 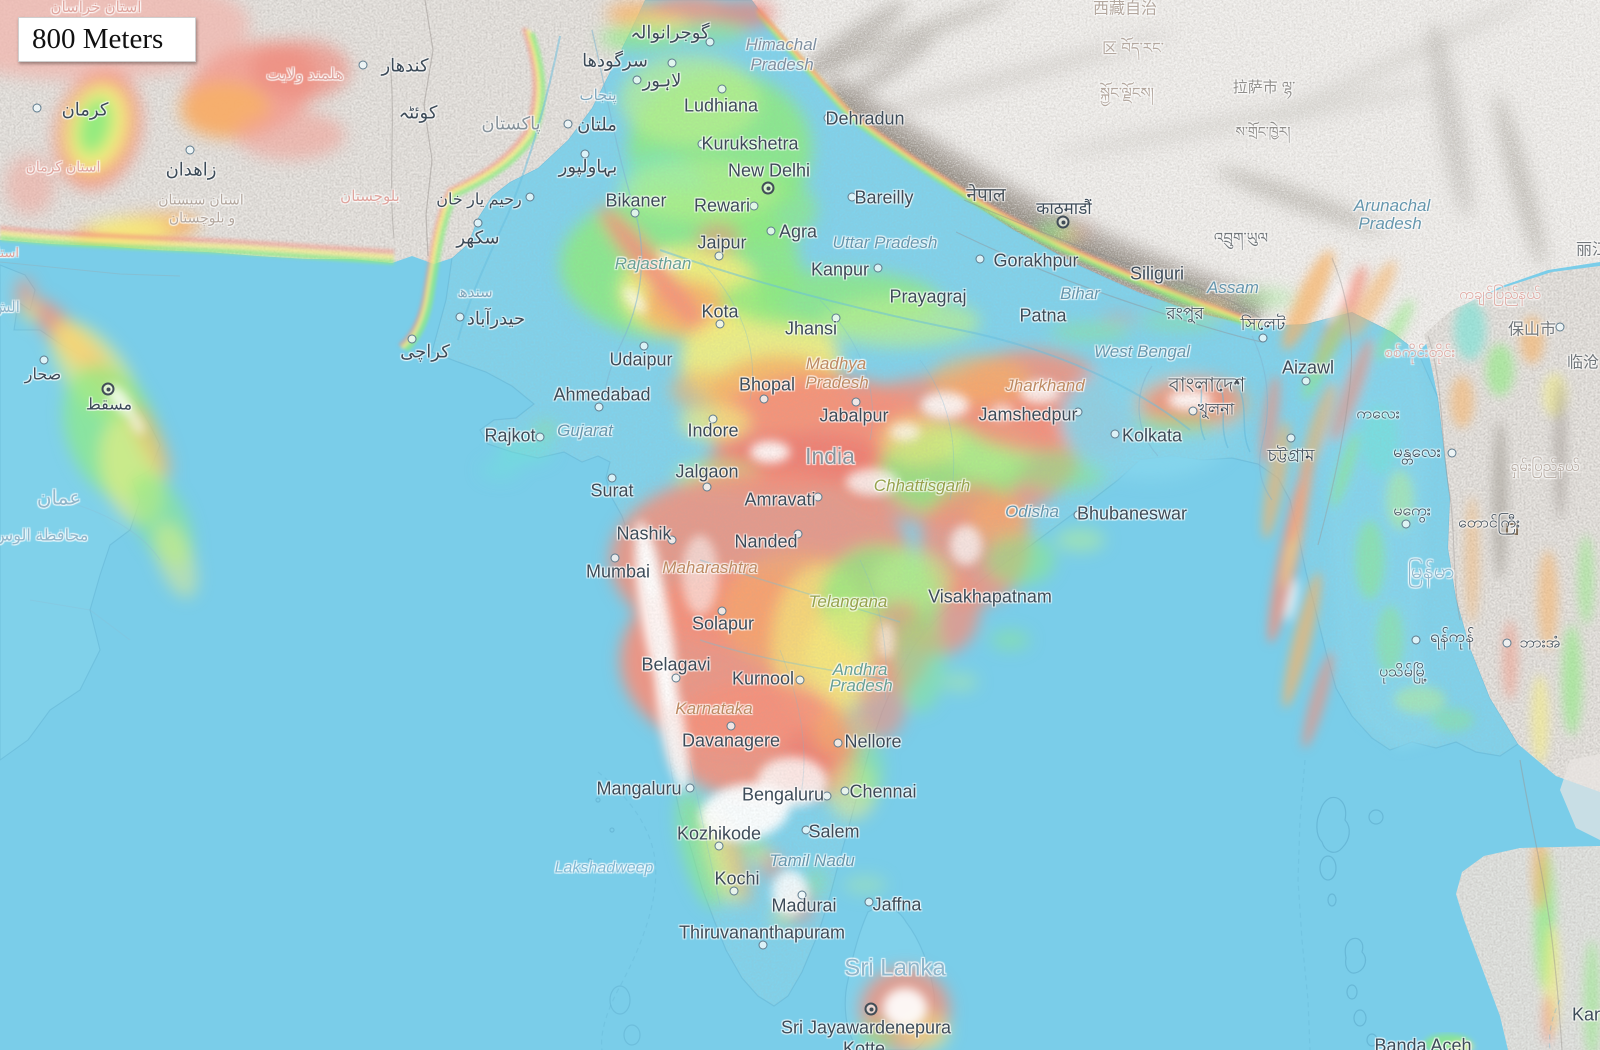 What do you see at coordinates (615, 60) in the screenshot?
I see `map-label: سرگودھا` at bounding box center [615, 60].